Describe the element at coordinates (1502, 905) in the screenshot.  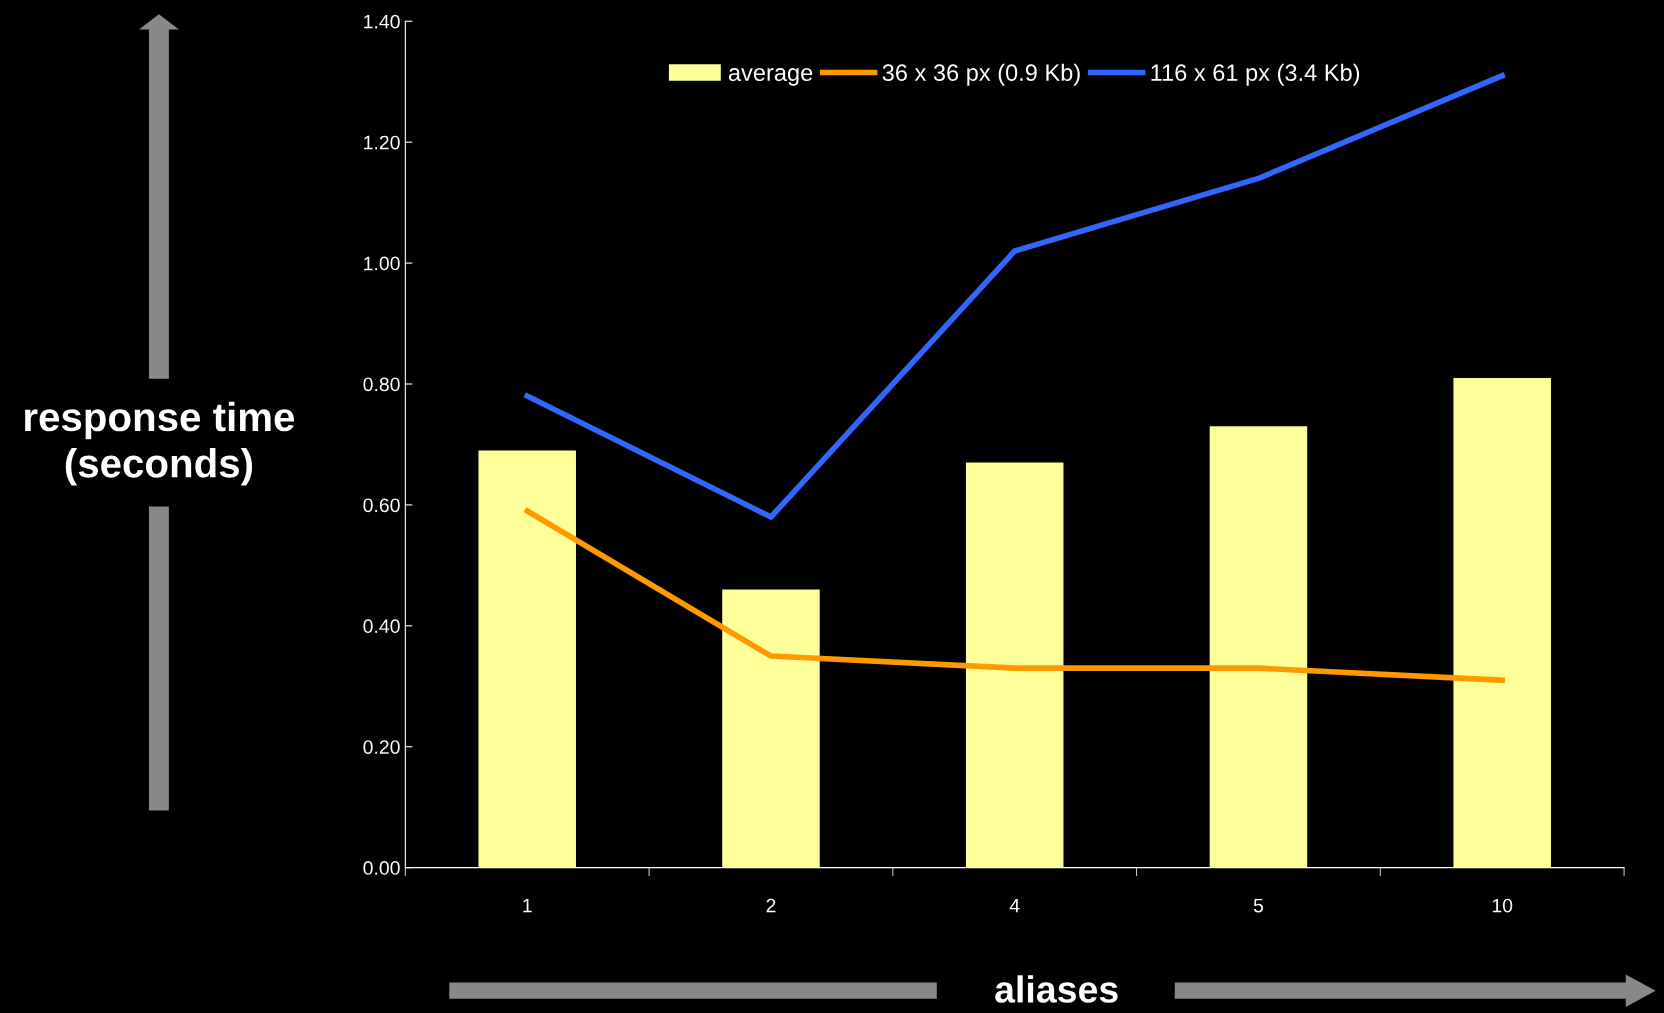
I see `x-tick-label: 10` at that location.